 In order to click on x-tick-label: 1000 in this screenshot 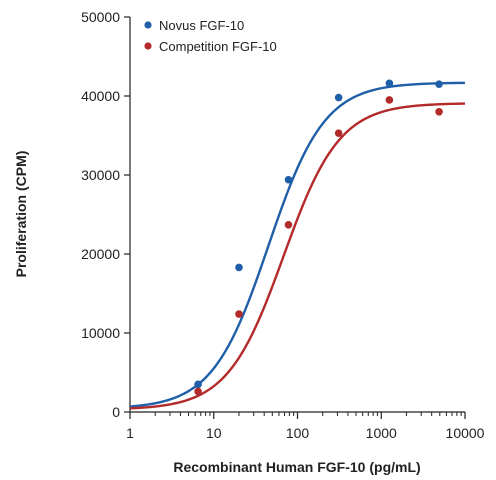, I will do `click(381, 433)`.